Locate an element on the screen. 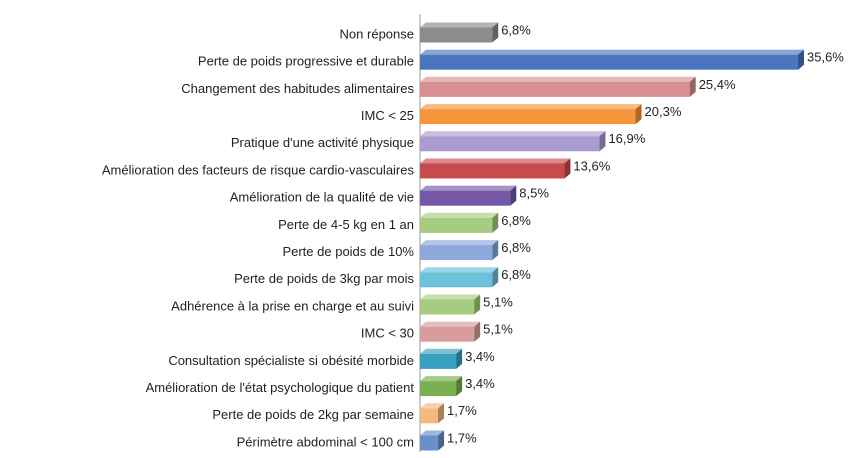  category-label: Périmètre abdominal < 100 cm is located at coordinates (325, 441).